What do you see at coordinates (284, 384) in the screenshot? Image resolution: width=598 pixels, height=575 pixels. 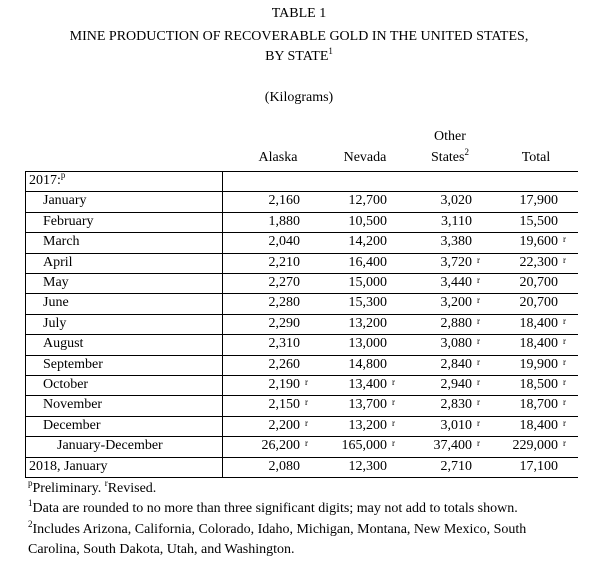 I see `cell-value: 2,190` at bounding box center [284, 384].